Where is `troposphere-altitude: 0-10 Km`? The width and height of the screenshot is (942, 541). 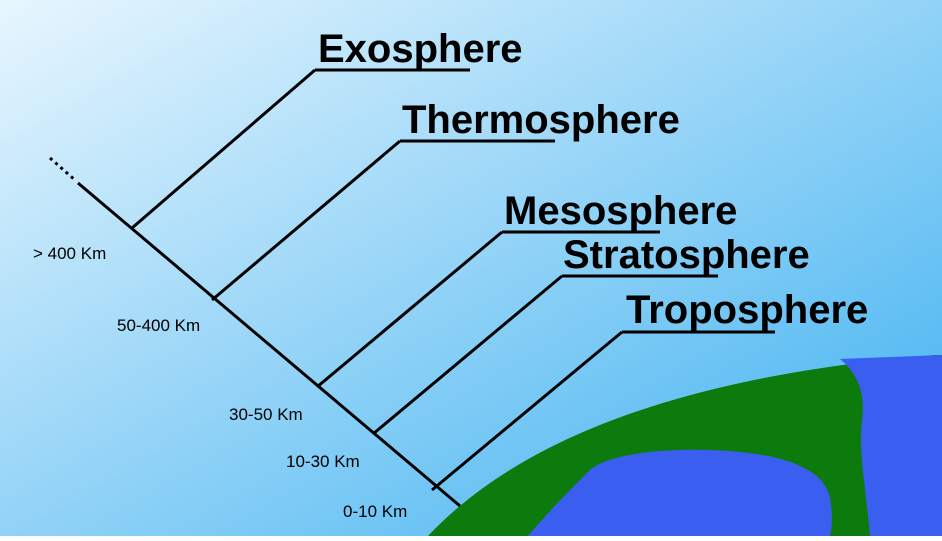
troposphere-altitude: 0-10 Km is located at coordinates (375, 511).